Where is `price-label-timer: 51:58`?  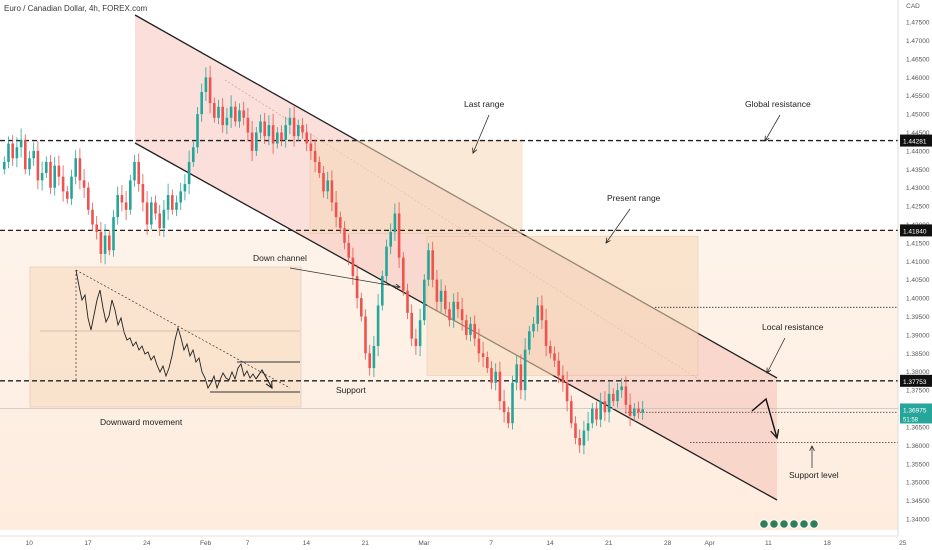
price-label-timer: 51:58 is located at coordinates (911, 420).